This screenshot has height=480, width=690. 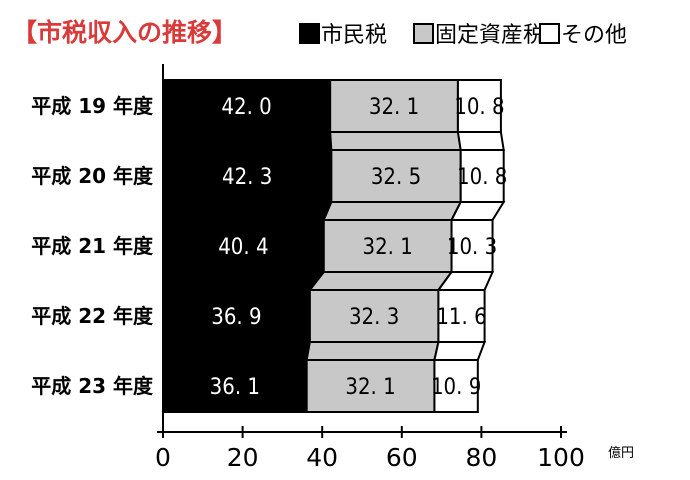 What do you see at coordinates (92, 246) in the screenshot?
I see `category-label: 平成 21 年度` at bounding box center [92, 246].